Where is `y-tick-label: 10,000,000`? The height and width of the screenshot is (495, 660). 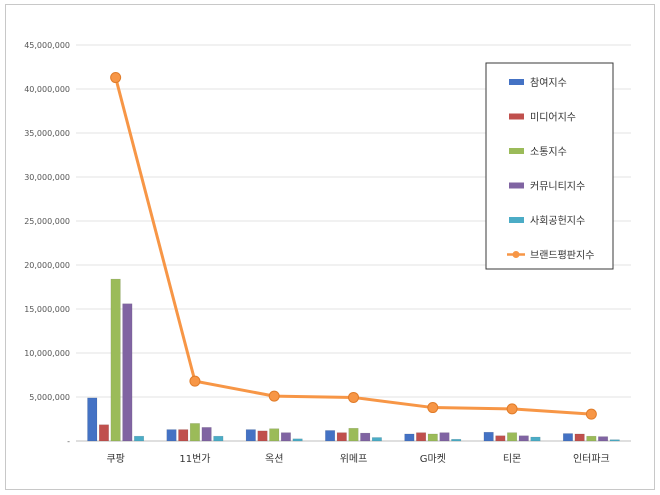 y-tick-label: 10,000,000 is located at coordinates (47, 353).